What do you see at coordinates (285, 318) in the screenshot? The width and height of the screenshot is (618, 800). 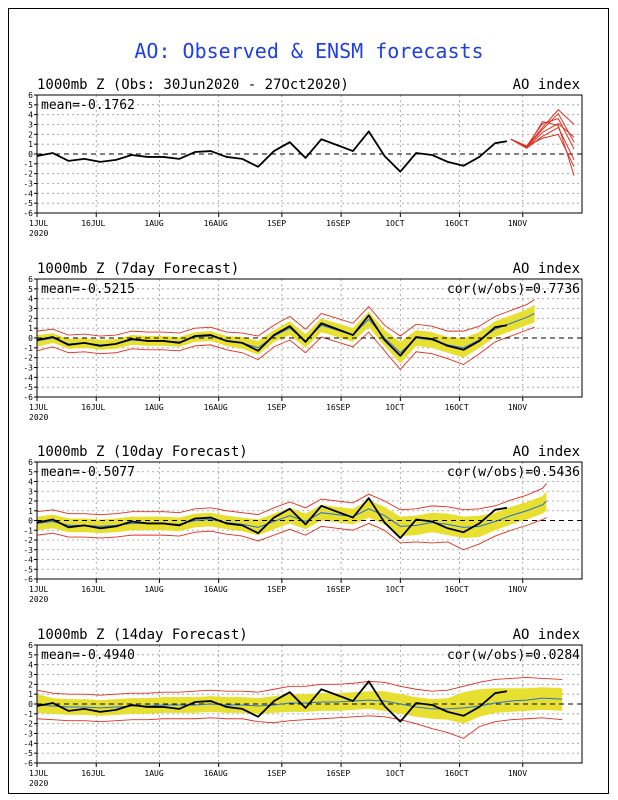 I see `envelope-high-line` at bounding box center [285, 318].